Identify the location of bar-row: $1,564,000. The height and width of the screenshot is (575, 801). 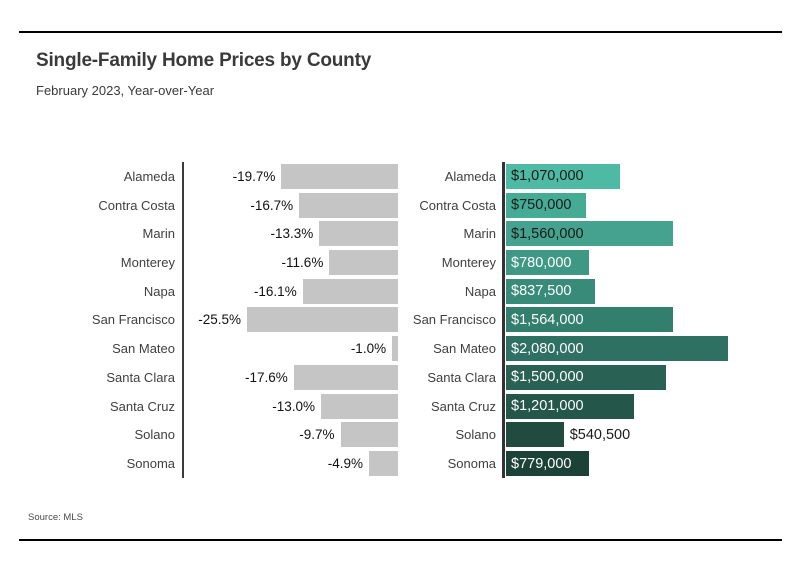
(651, 320).